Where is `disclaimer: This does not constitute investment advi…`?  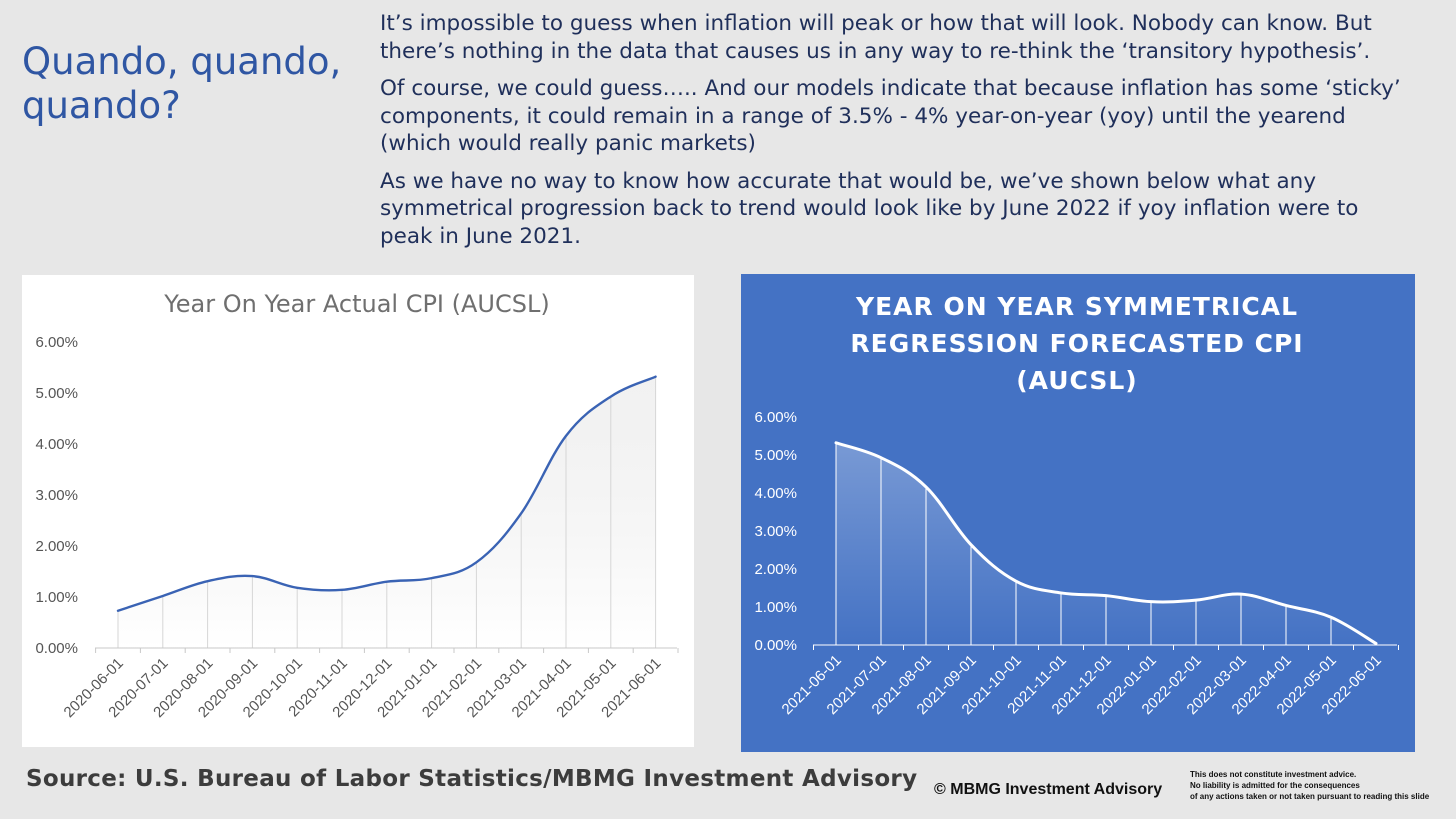 disclaimer: This does not constitute investment advi… is located at coordinates (1321, 785).